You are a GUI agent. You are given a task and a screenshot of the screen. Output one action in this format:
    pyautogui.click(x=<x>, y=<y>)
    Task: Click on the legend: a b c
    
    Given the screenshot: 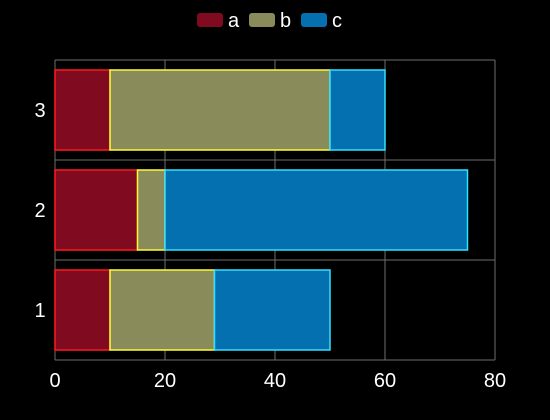 What is the action you would take?
    pyautogui.click(x=269, y=21)
    